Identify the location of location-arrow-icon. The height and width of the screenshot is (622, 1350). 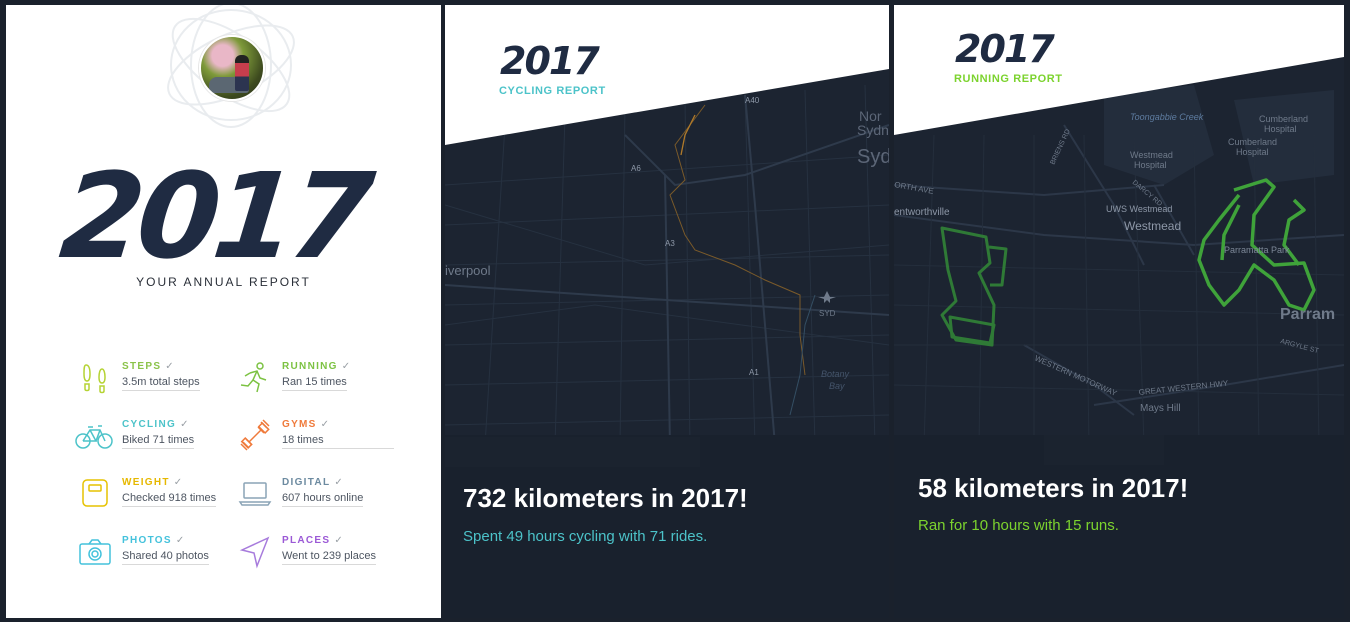
(254, 552).